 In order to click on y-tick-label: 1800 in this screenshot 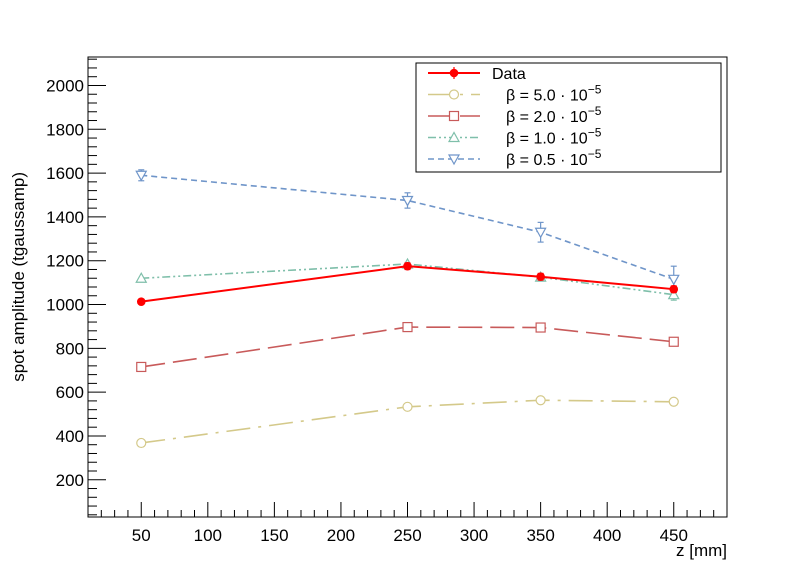, I will do `click(65, 129)`.